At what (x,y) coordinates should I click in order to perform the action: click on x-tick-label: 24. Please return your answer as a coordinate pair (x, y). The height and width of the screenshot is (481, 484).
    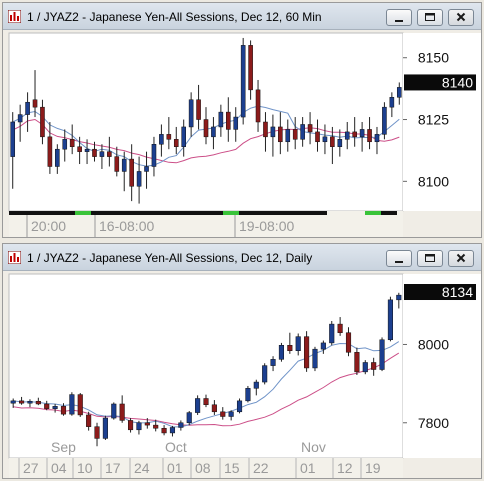
    Looking at the image, I should click on (142, 468).